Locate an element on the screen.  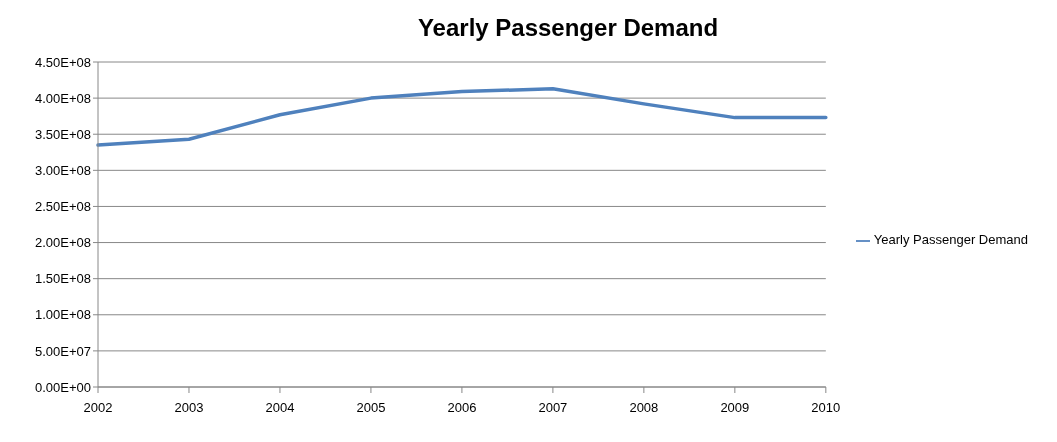
x-tick-label: 2003 is located at coordinates (189, 408).